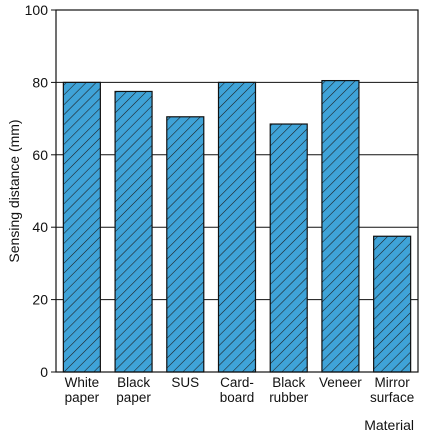  I want to click on bar-black-rubber, so click(288, 248).